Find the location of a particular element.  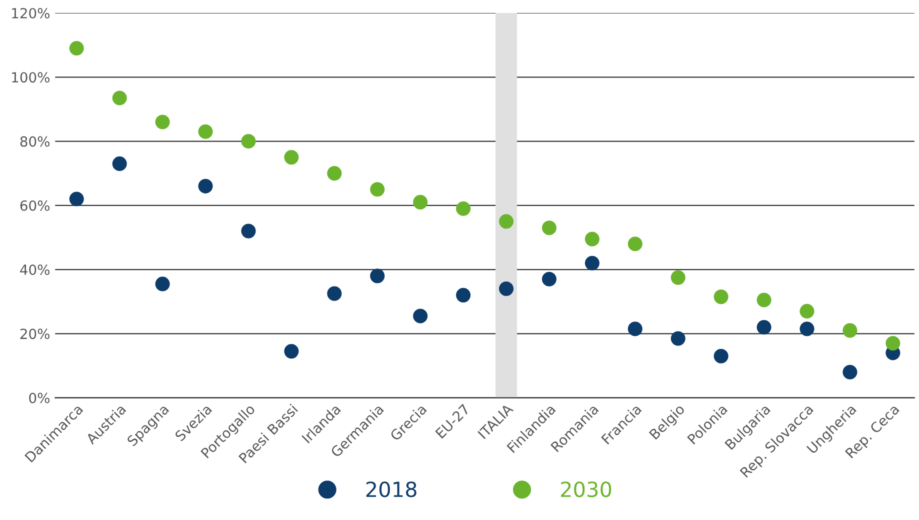

y-tick-label: 0% is located at coordinates (39, 398).